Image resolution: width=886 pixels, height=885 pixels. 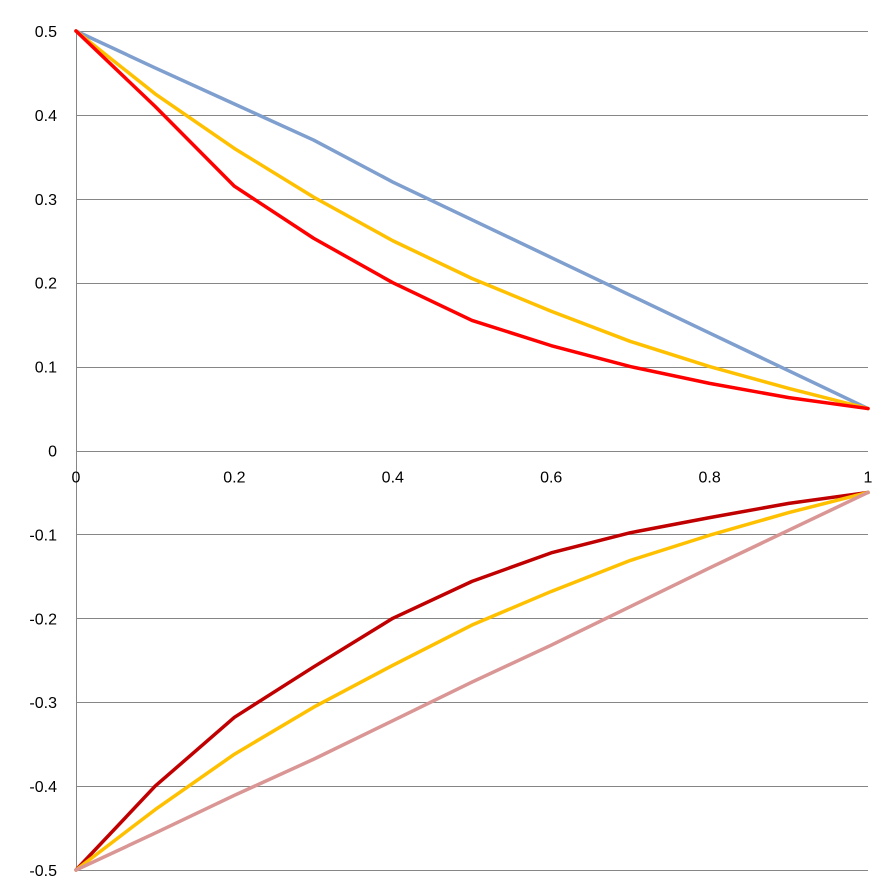 What do you see at coordinates (43, 535) in the screenshot?
I see `y-tick-label: -0.1` at bounding box center [43, 535].